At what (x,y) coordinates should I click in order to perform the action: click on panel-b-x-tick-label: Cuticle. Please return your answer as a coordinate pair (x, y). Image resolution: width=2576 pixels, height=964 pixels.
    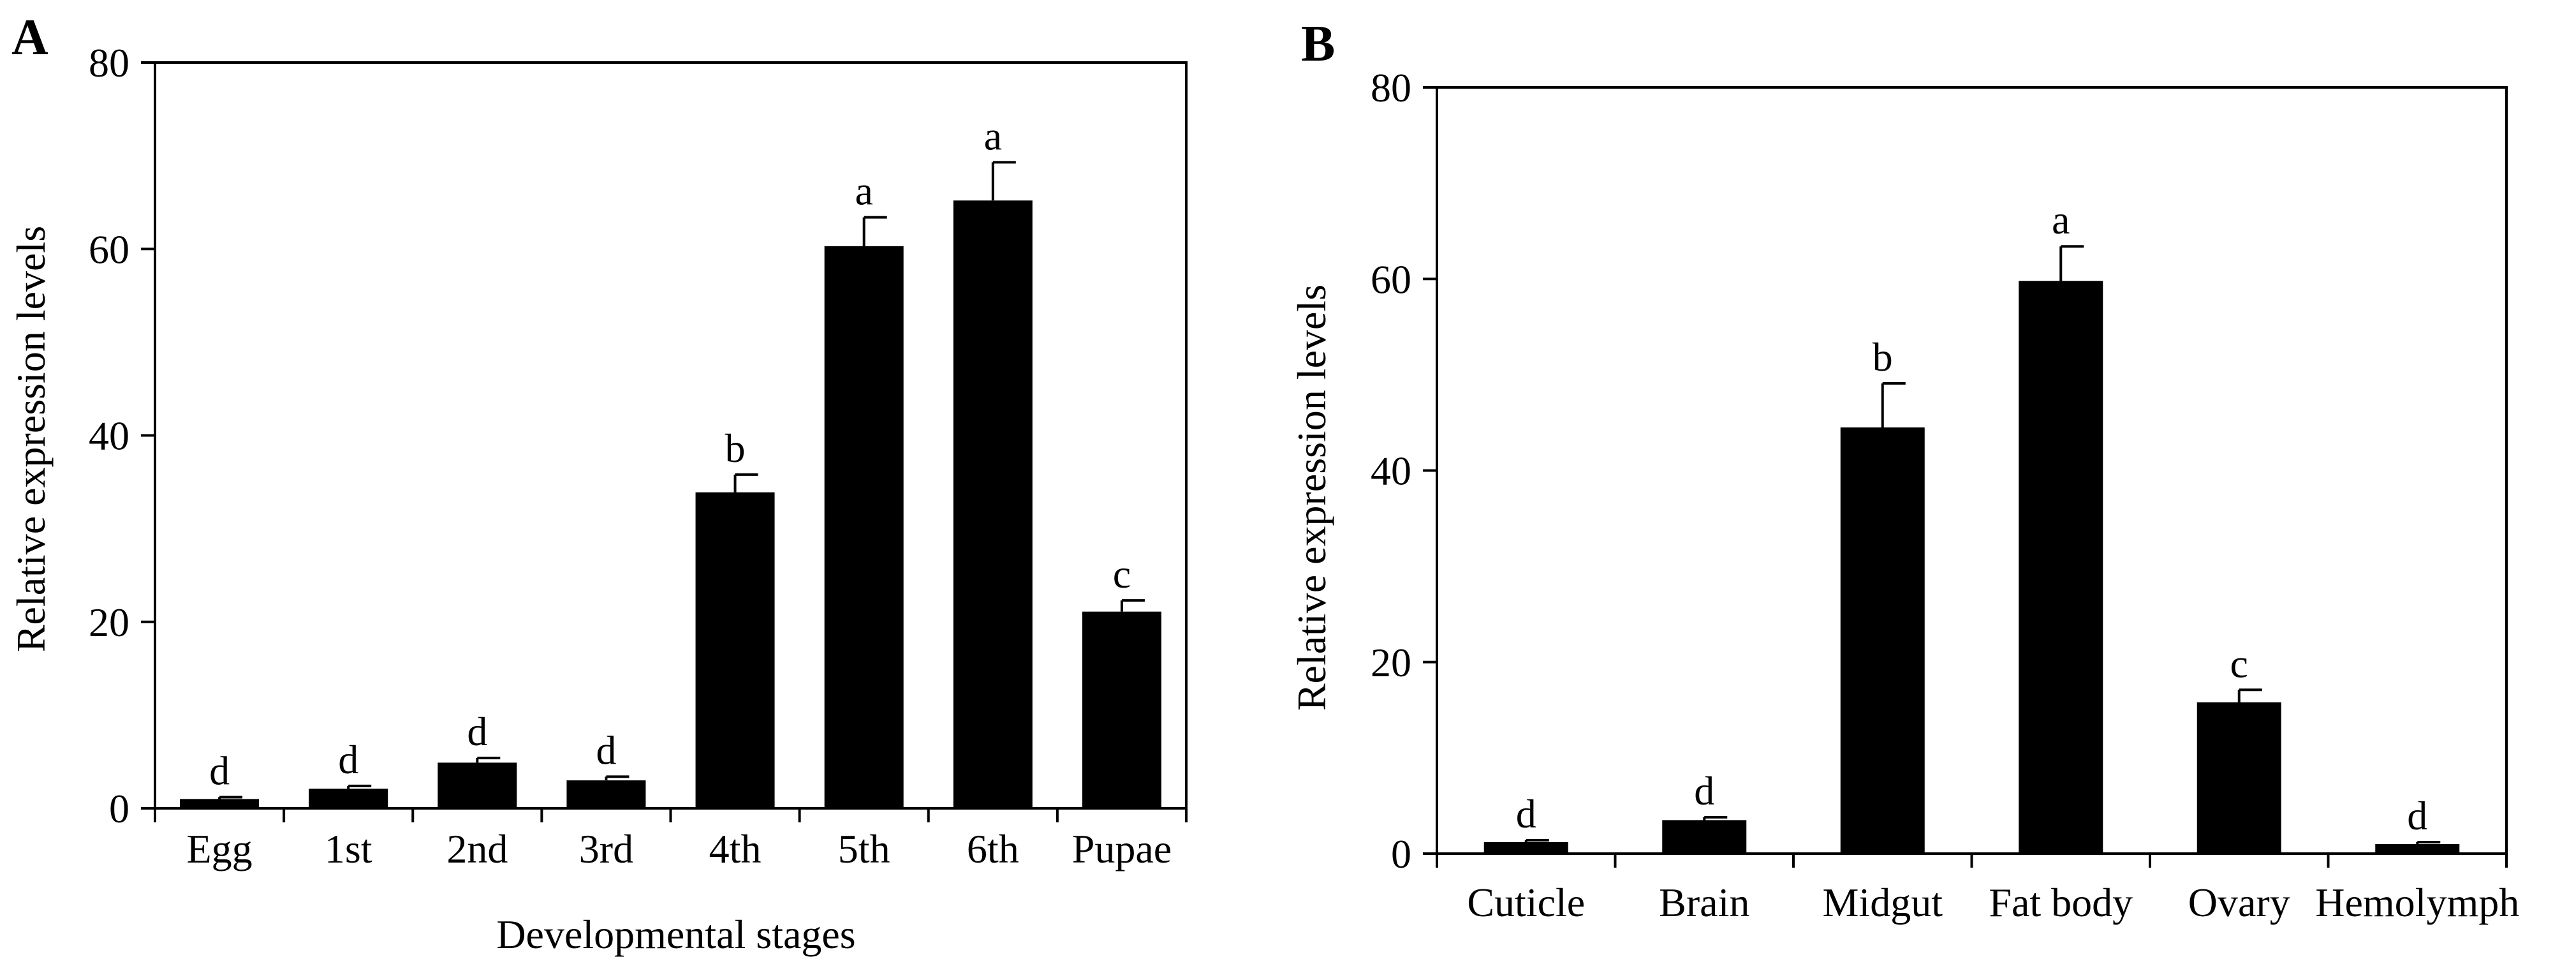
    Looking at the image, I should click on (1526, 902).